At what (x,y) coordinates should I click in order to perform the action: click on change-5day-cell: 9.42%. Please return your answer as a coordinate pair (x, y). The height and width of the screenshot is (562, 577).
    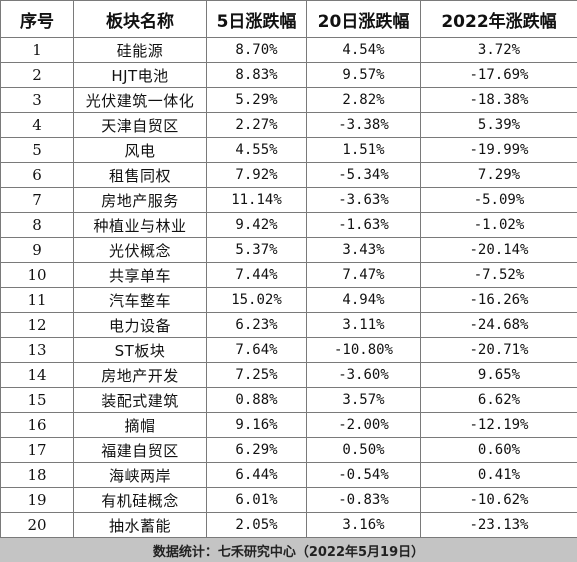
    Looking at the image, I should click on (256, 225).